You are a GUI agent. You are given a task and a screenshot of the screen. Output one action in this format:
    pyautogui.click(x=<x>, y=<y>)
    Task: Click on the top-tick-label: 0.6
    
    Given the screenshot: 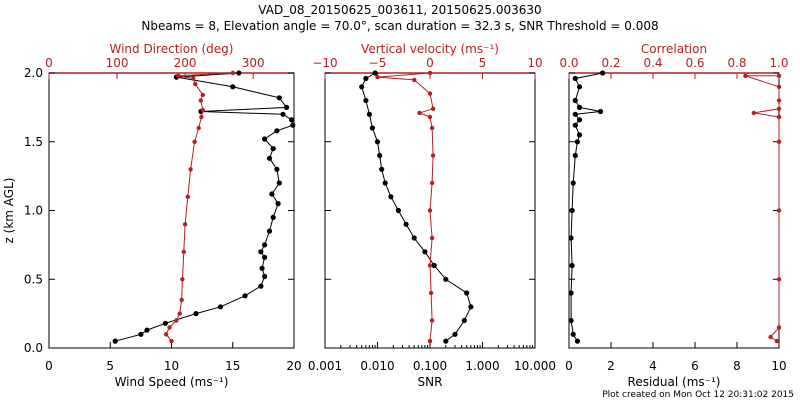 What is the action you would take?
    pyautogui.click(x=694, y=63)
    